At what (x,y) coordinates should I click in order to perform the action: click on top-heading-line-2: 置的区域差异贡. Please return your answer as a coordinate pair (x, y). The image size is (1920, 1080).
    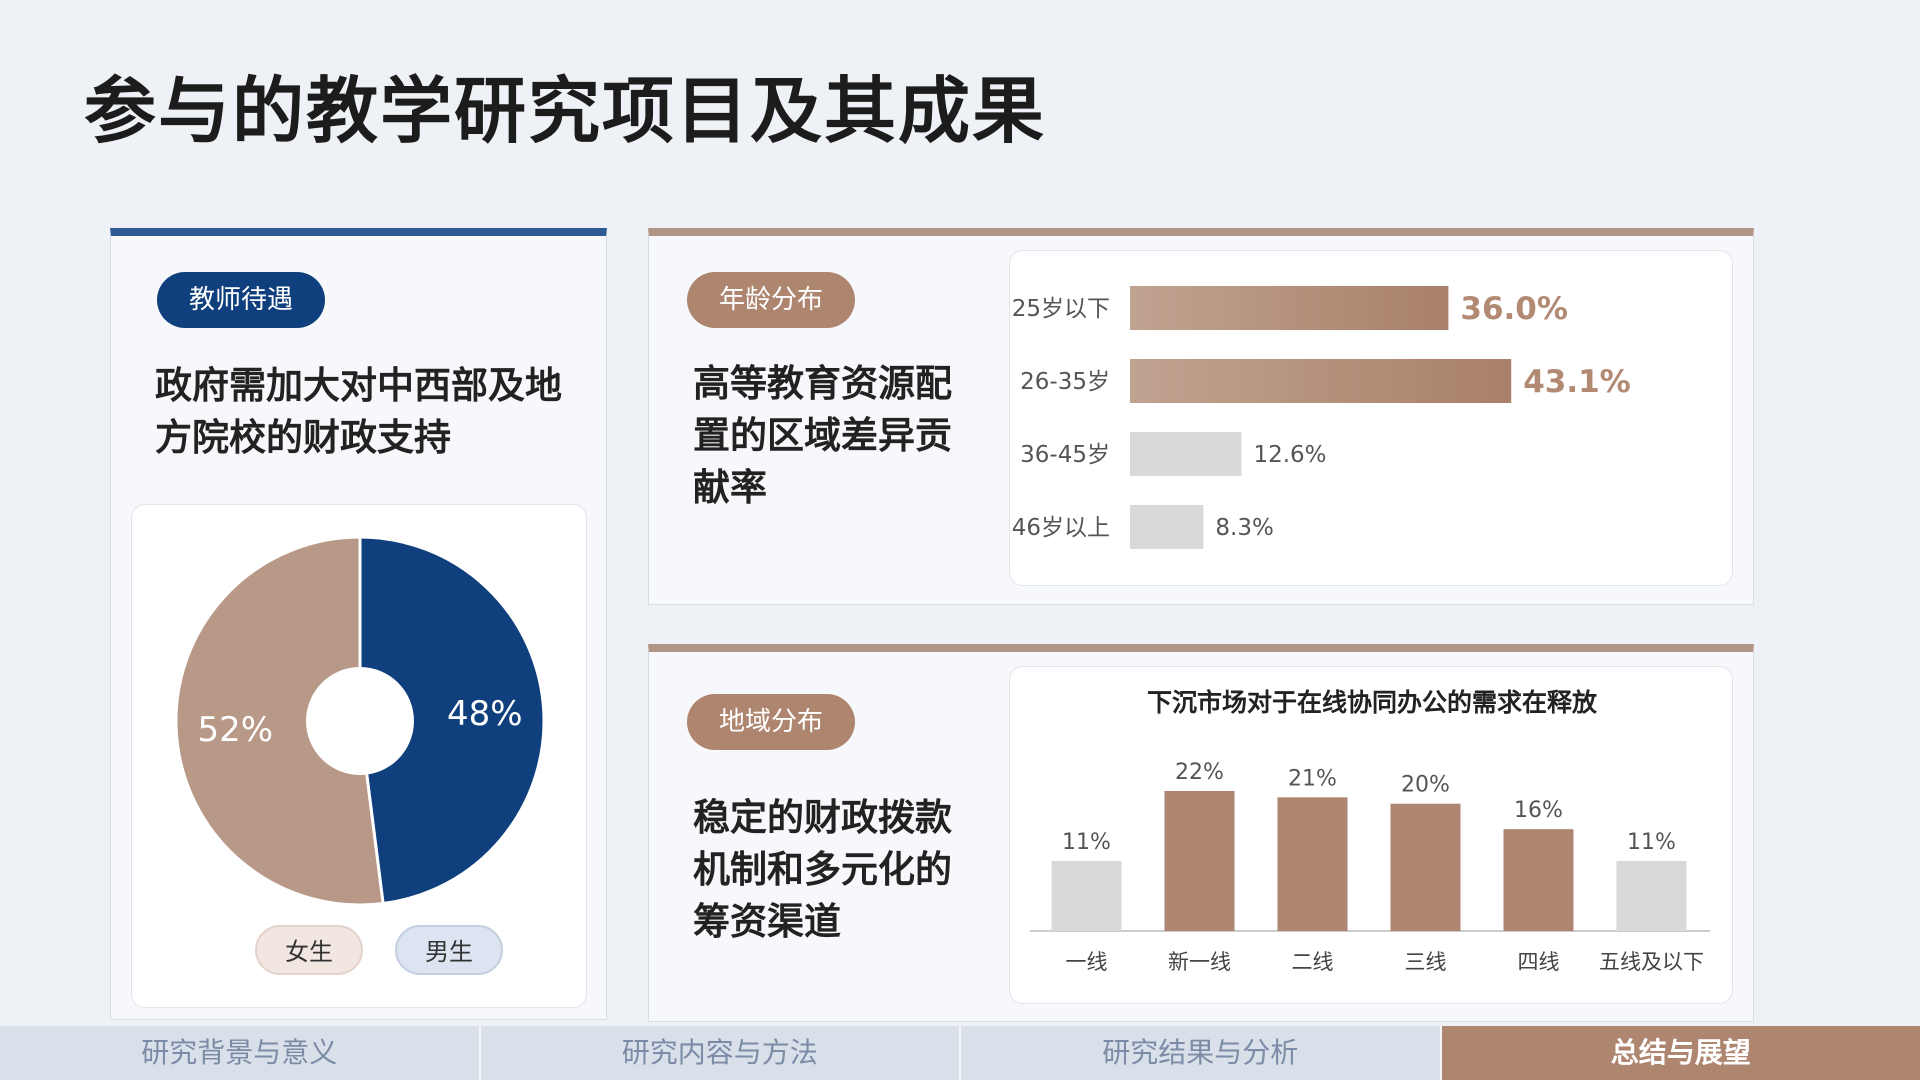
    Looking at the image, I should click on (822, 435).